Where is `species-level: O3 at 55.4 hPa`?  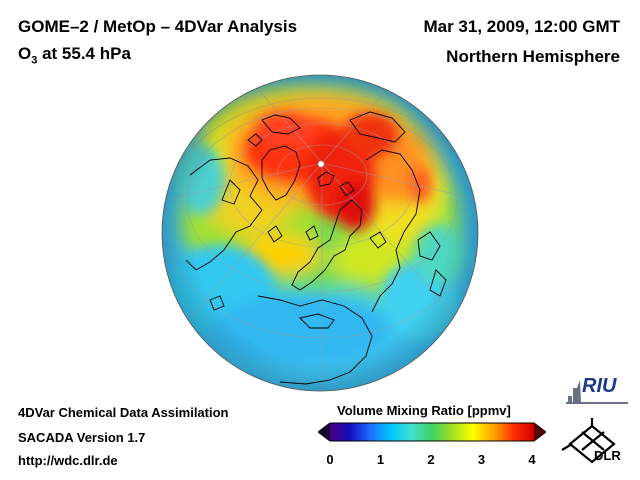 species-level: O3 at 55.4 hPa is located at coordinates (74, 55).